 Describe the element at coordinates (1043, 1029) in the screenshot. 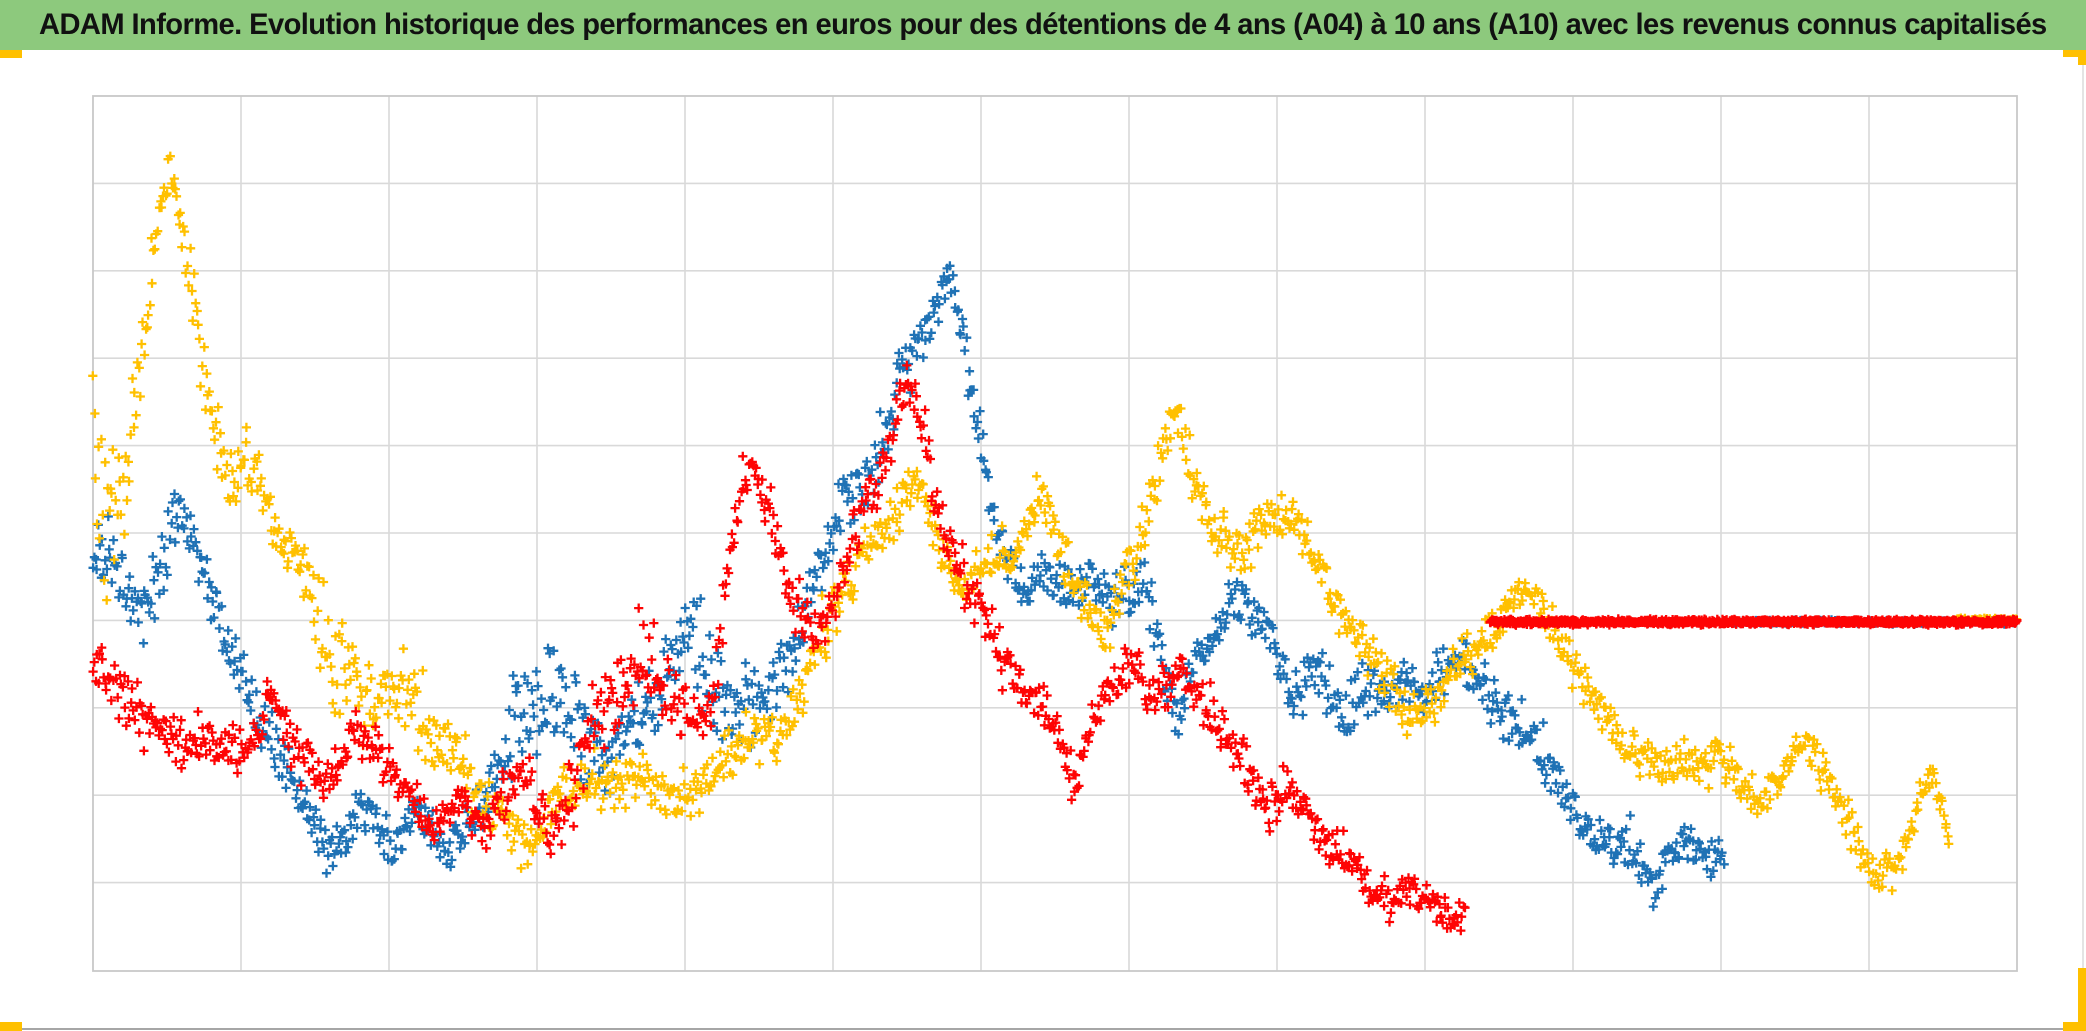

I see `bottom-edge-rule` at that location.